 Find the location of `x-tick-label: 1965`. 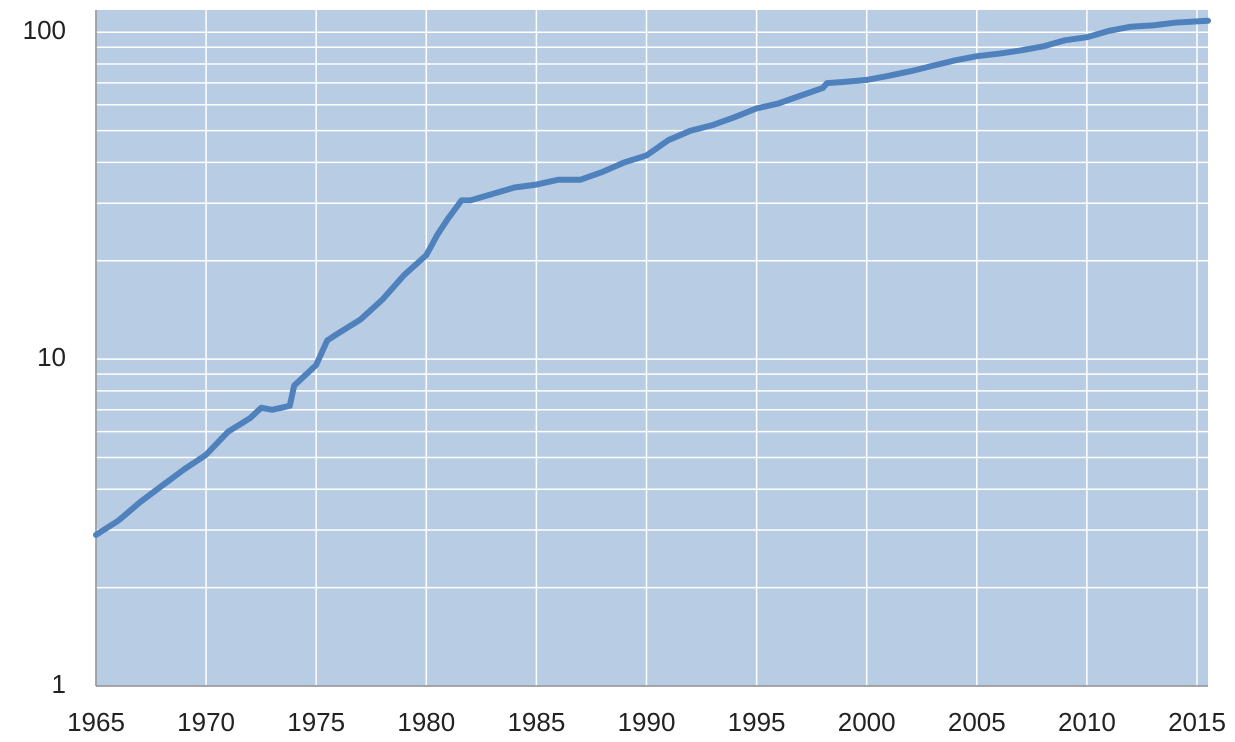

x-tick-label: 1965 is located at coordinates (96, 722).